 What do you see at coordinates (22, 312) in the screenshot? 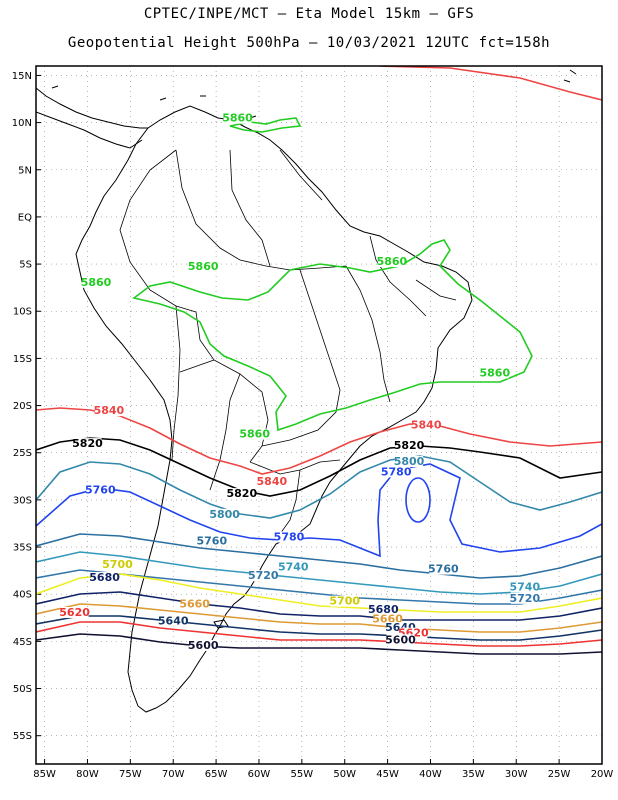
I see `lat-tick-label: 10S` at bounding box center [22, 312].